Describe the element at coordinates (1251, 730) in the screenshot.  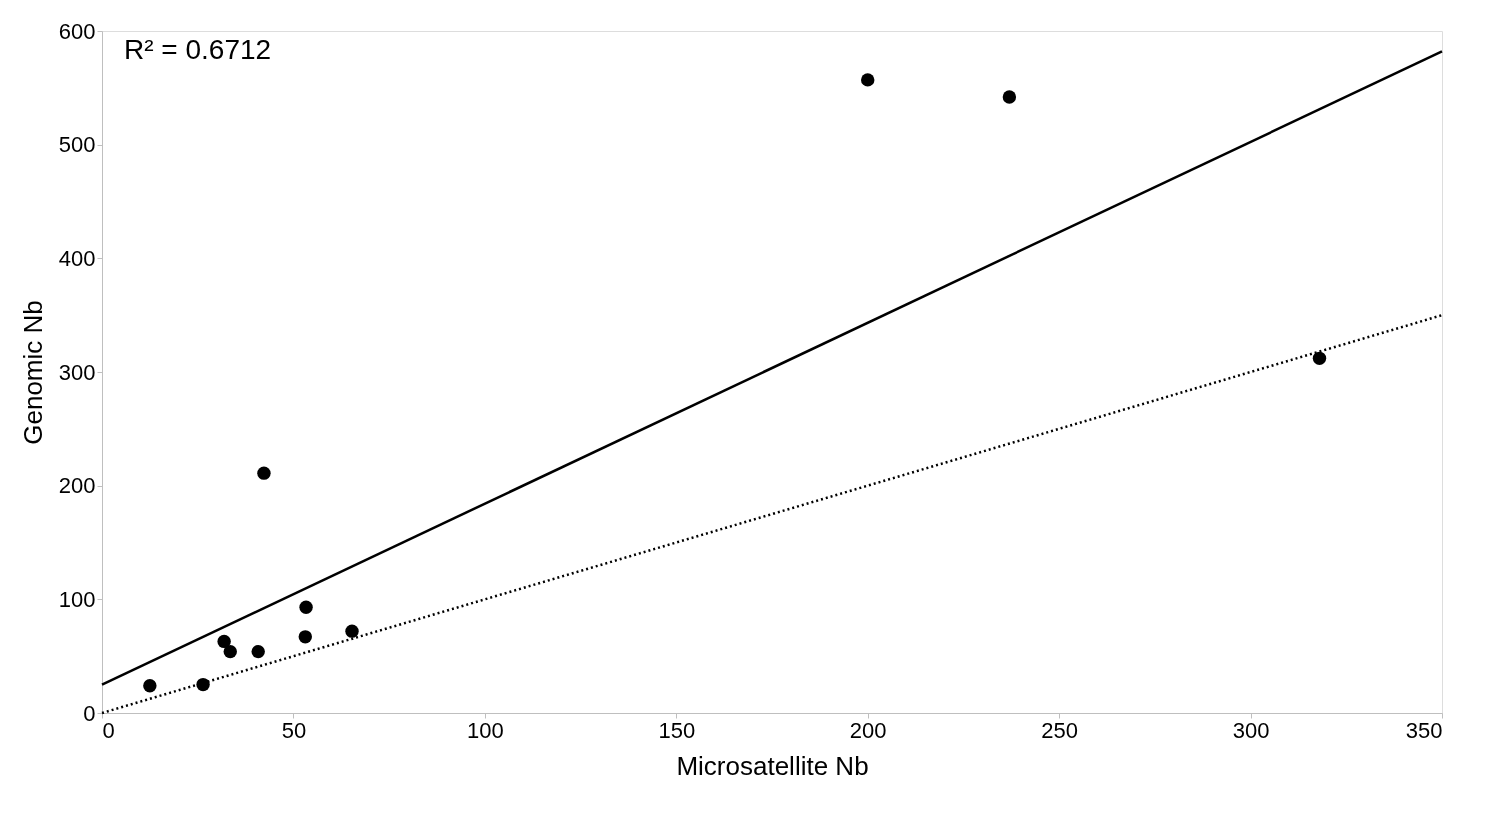
I see `x-tick-label: 300` at that location.